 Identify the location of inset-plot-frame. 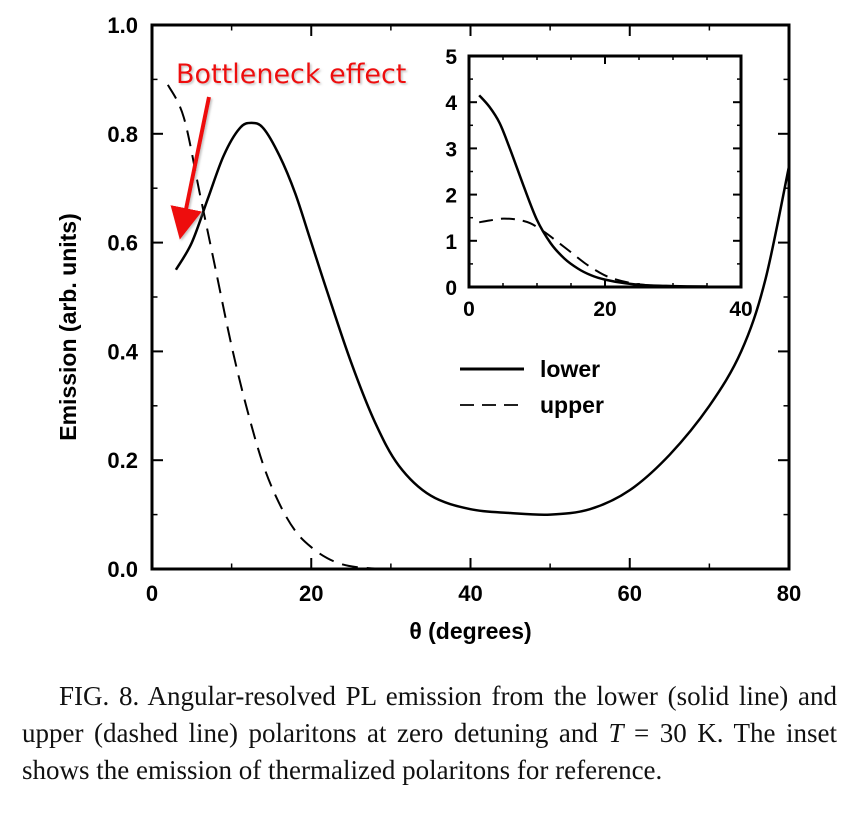
(605, 171).